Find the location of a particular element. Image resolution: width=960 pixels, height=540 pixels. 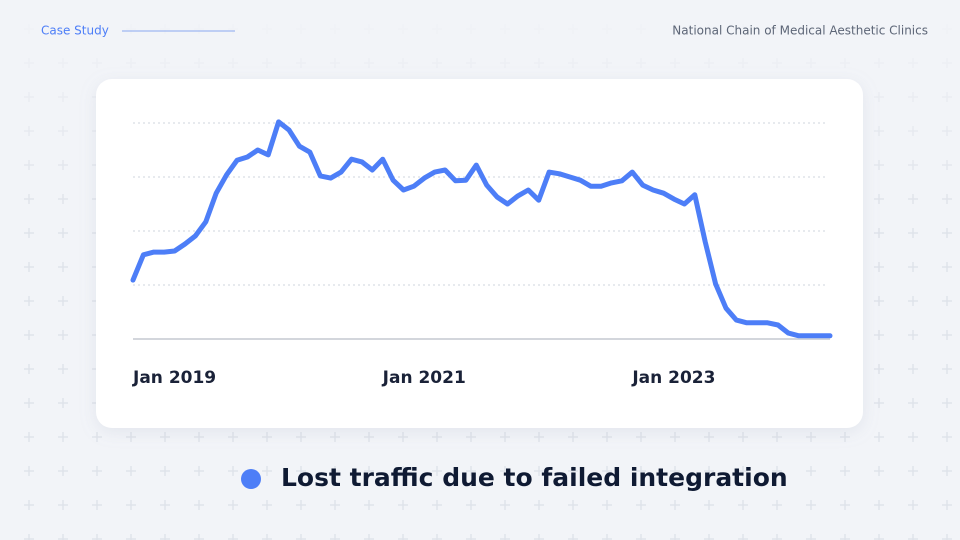

x-tick-label: Jan 2019 is located at coordinates (174, 378).